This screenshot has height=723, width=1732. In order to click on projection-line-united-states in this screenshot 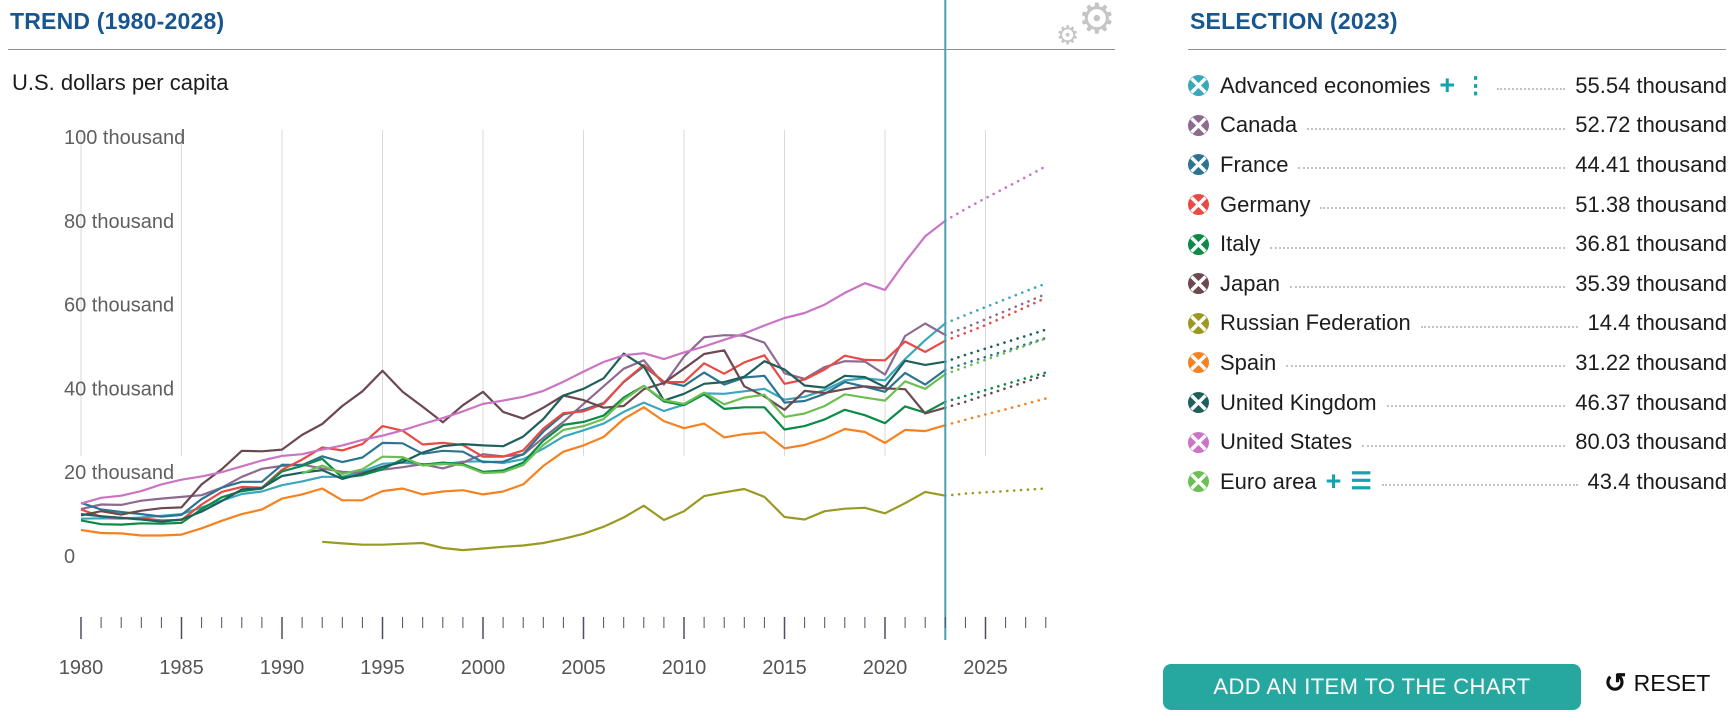, I will do `click(995, 193)`.